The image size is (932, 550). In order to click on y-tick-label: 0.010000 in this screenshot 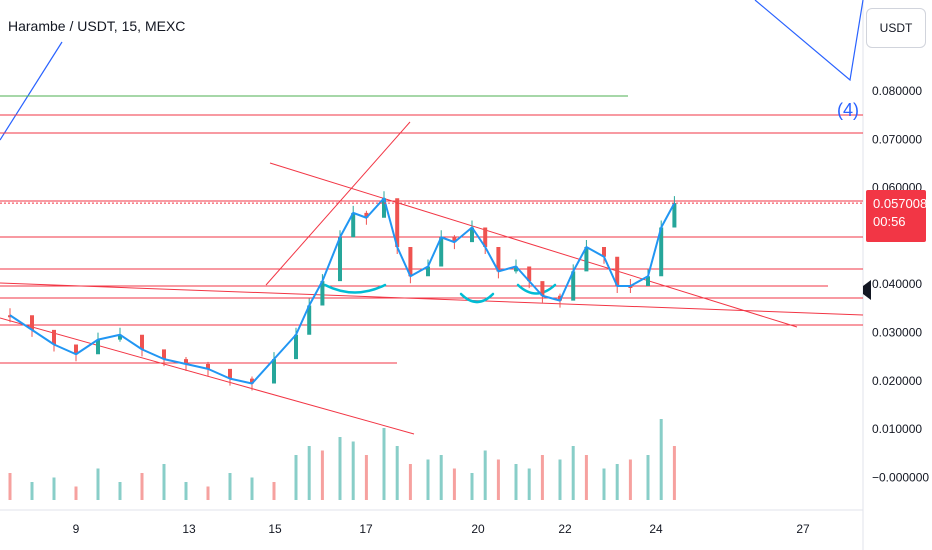, I will do `click(897, 429)`.